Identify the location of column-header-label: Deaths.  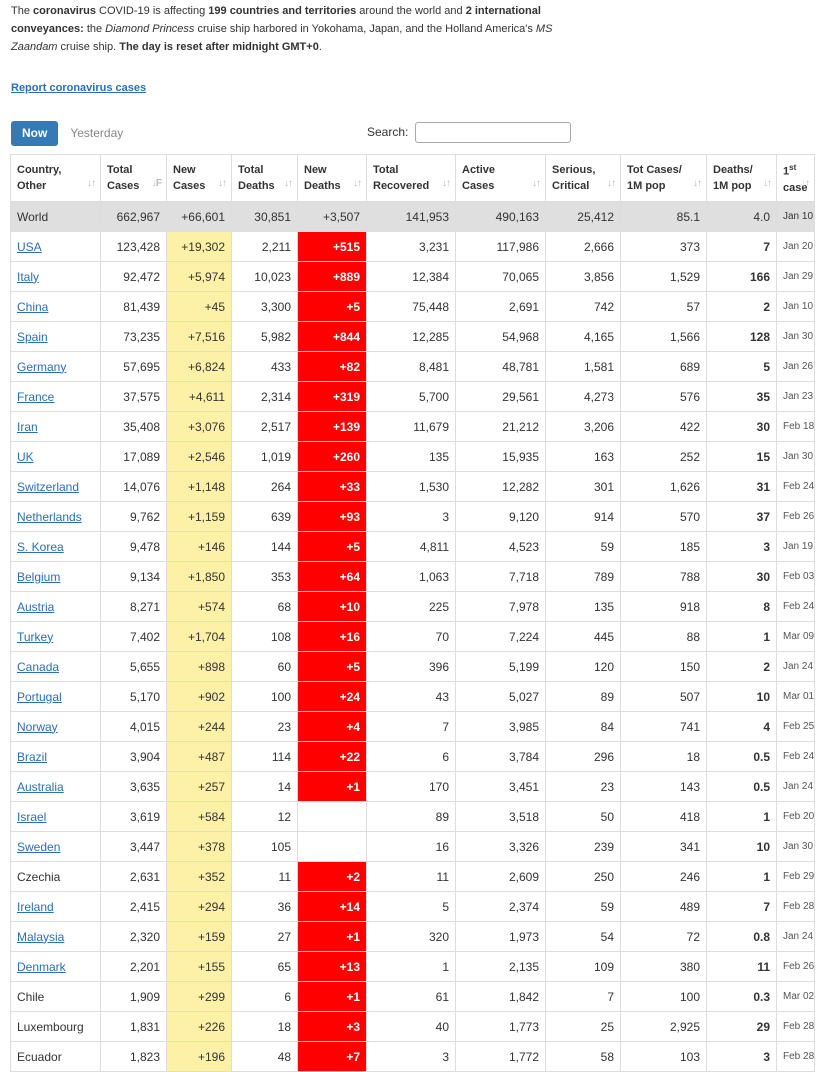
(256, 186).